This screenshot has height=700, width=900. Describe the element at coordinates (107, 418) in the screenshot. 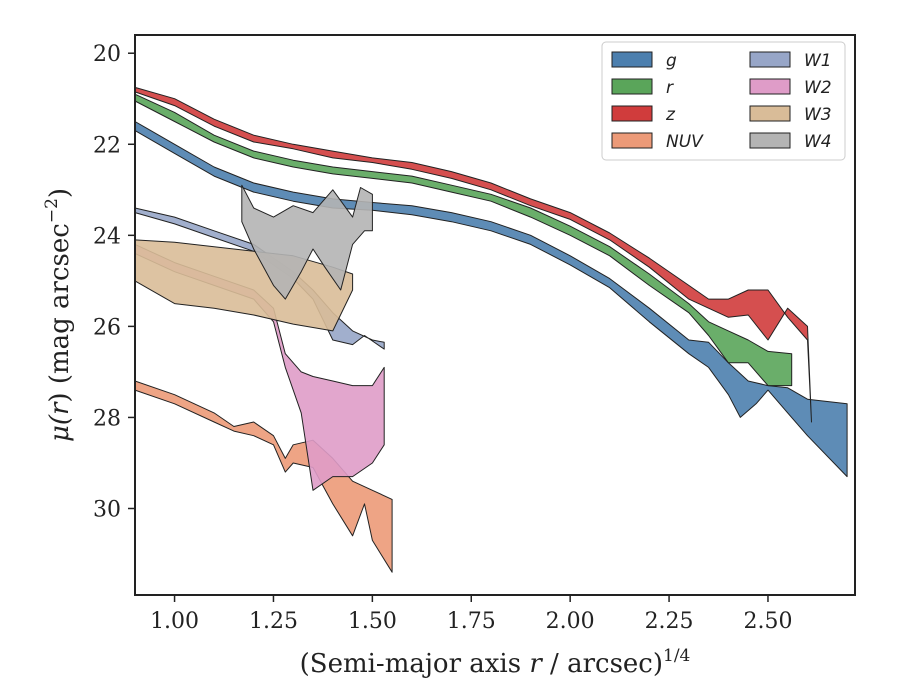

I see `y-tick-label: 28` at that location.